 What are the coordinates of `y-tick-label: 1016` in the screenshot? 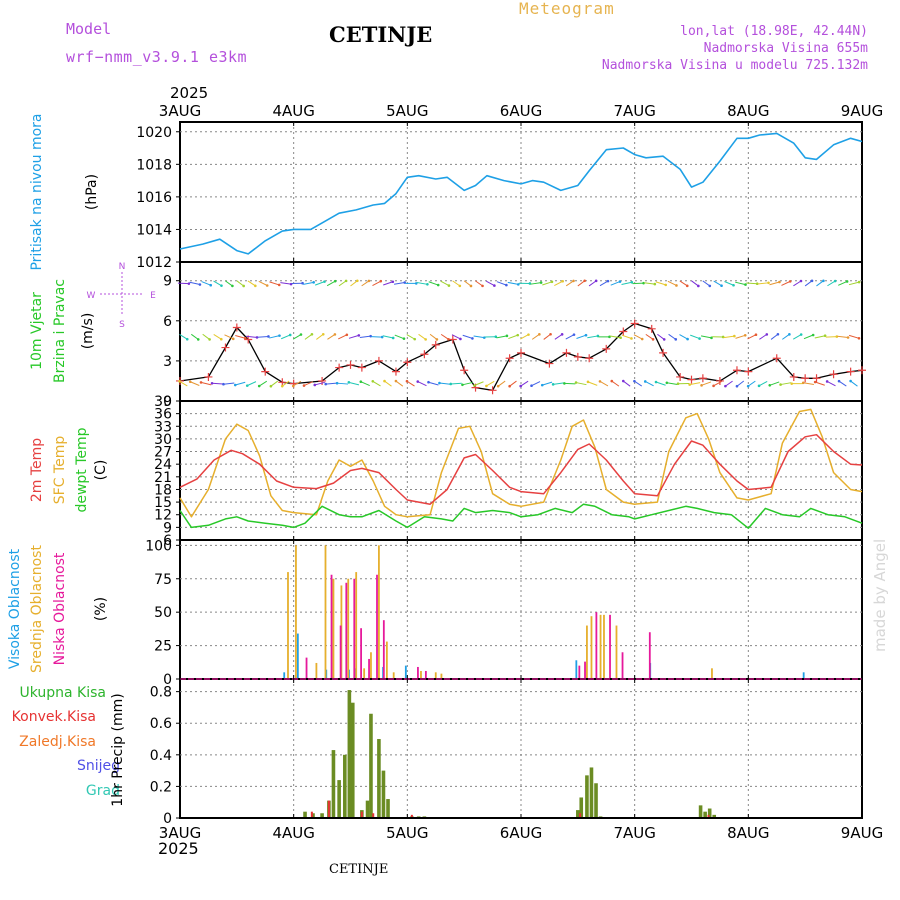 It's located at (154, 198).